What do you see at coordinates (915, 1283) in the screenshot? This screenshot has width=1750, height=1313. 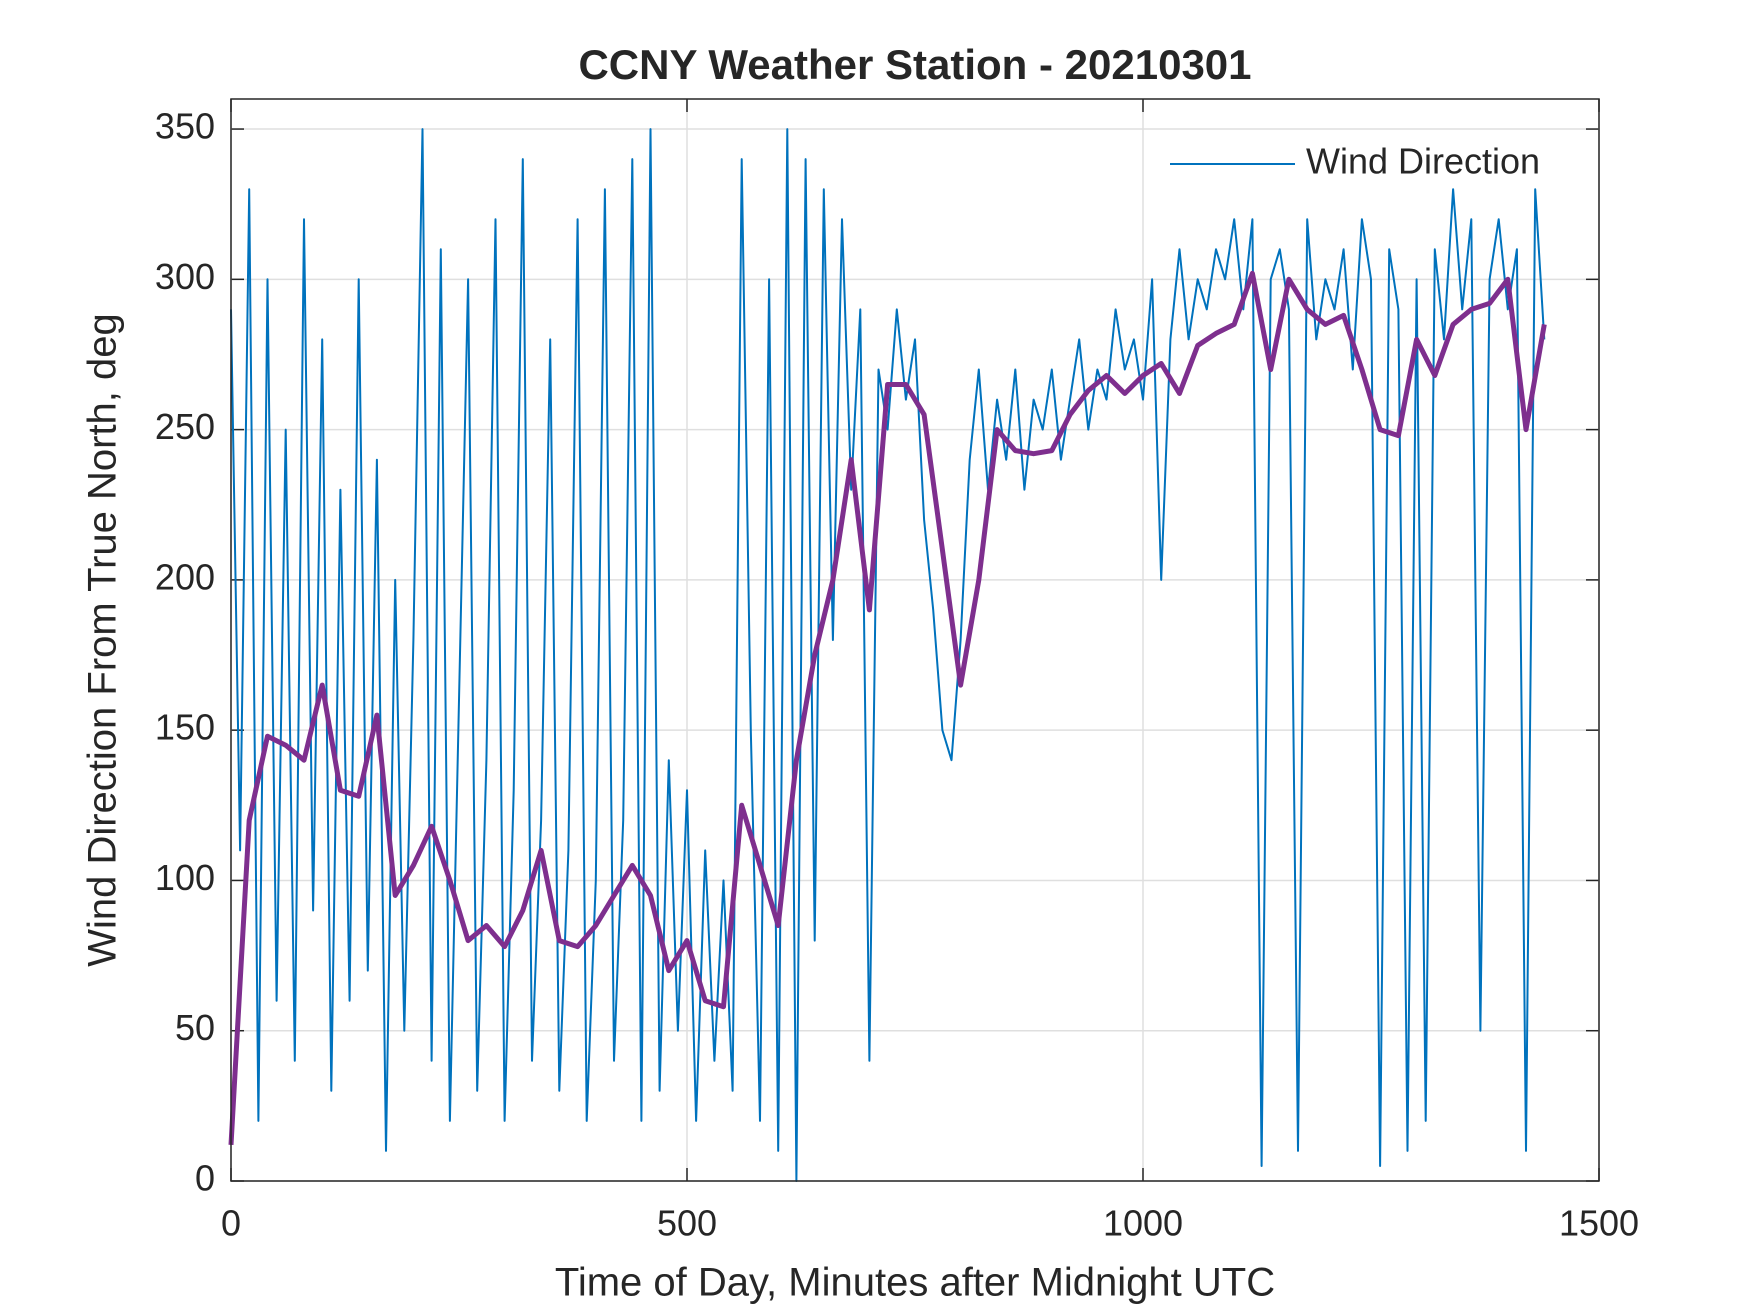 I see `x-axis-label: Time of Day, Minutes after Midnight UTC` at bounding box center [915, 1283].